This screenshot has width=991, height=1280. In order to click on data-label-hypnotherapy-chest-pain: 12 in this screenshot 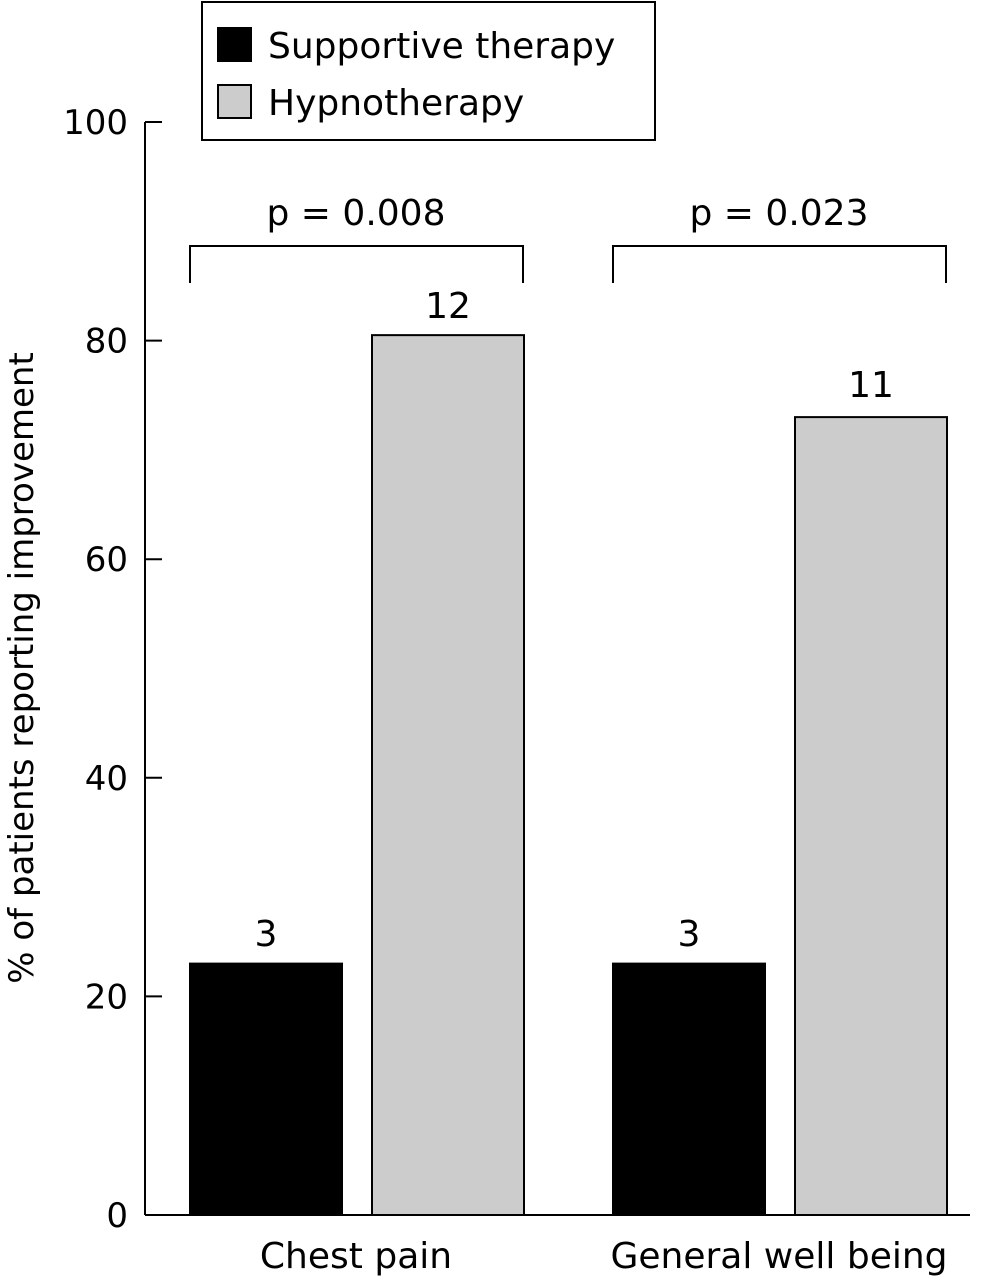, I will do `click(448, 306)`.